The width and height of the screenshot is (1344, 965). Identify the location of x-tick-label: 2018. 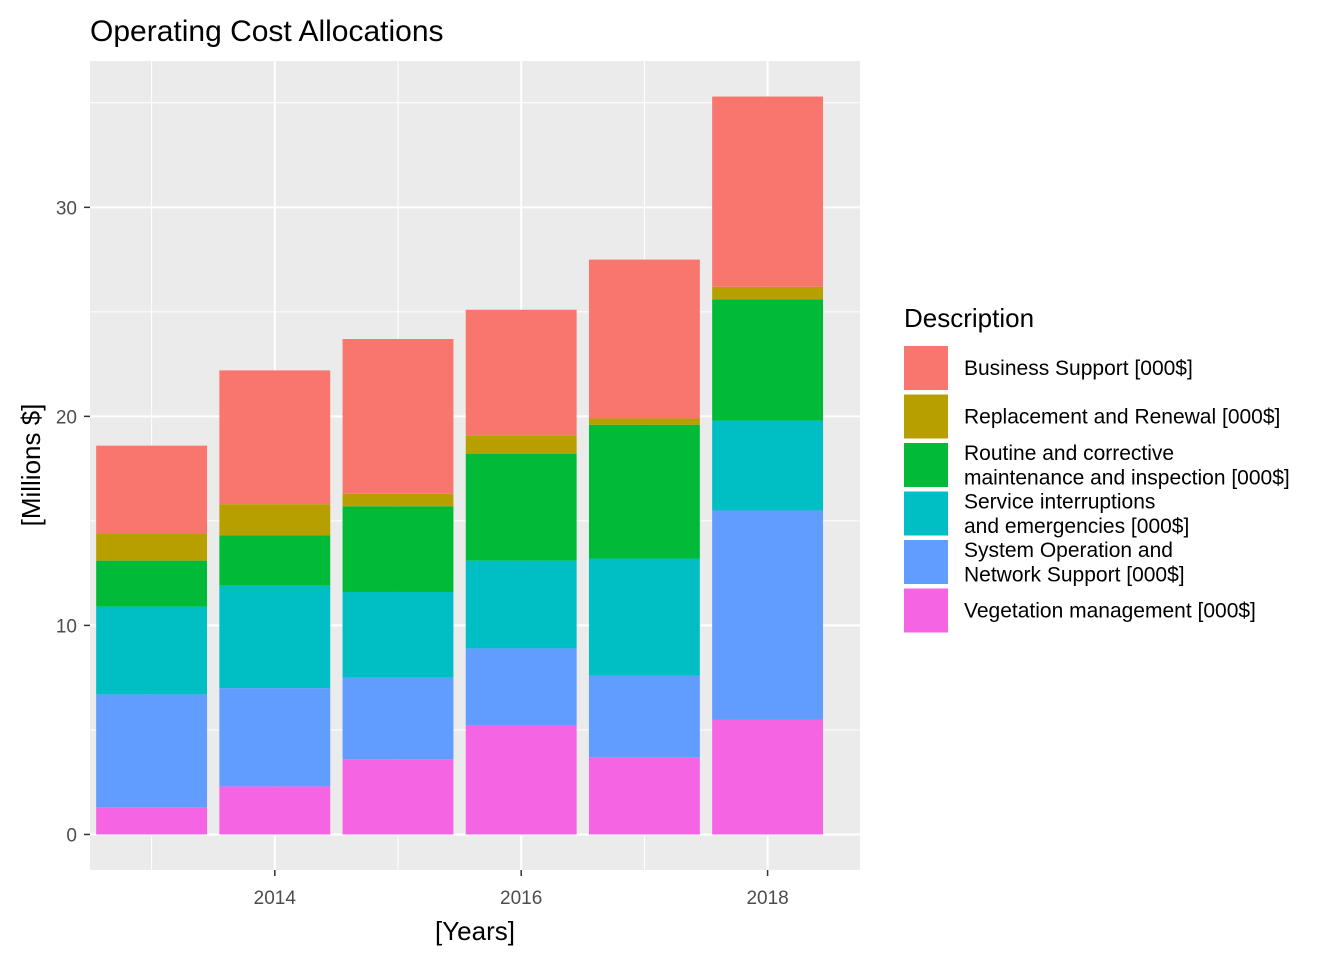
(767, 898).